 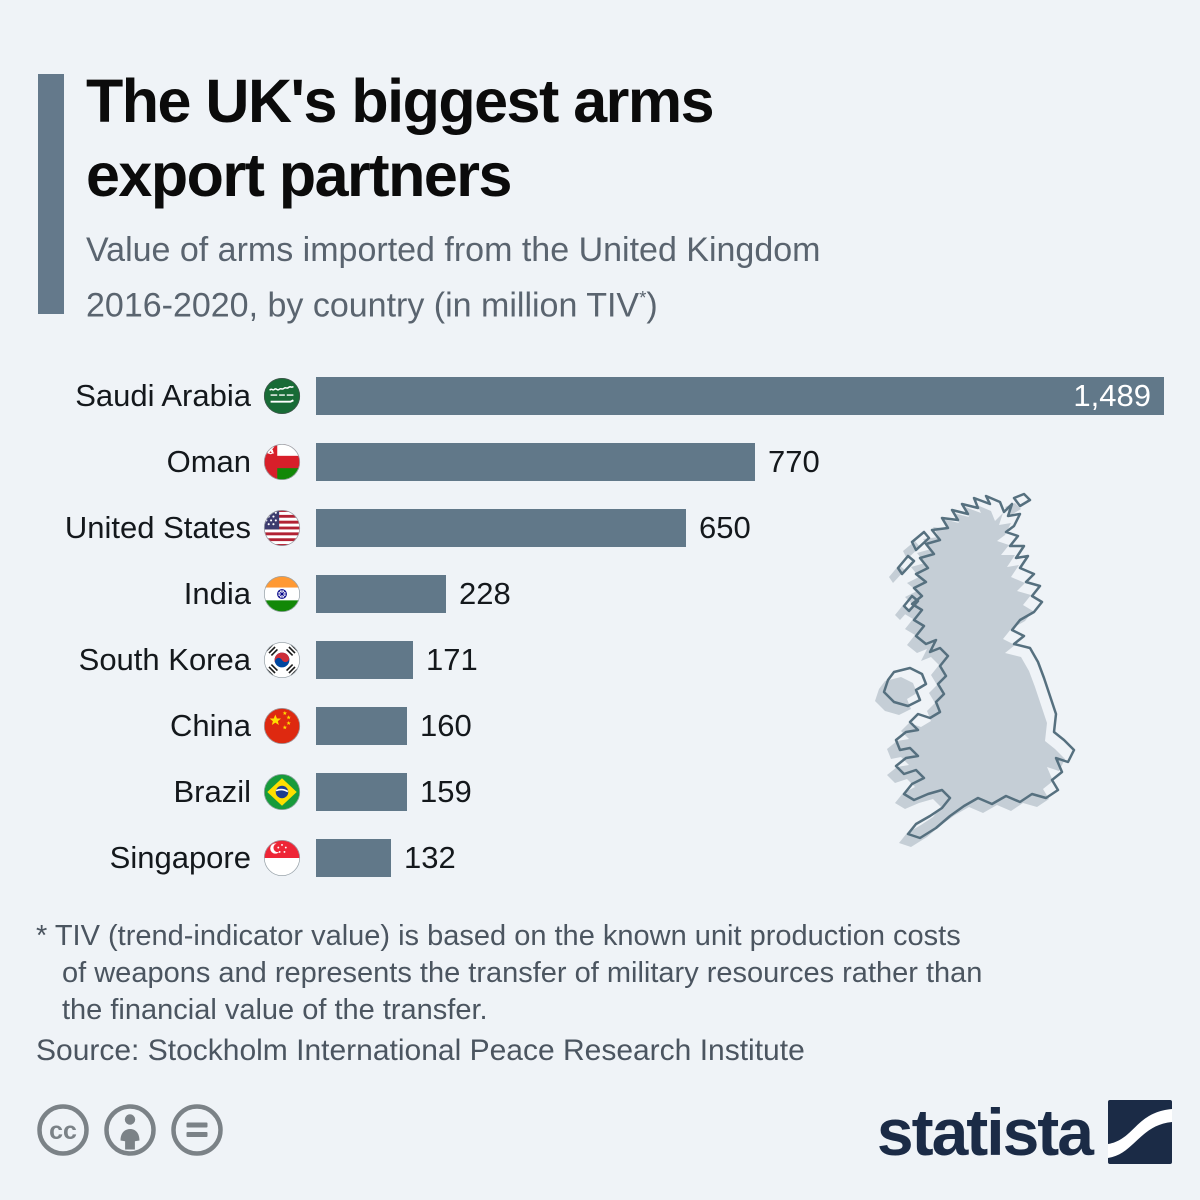 I want to click on united-states-flag-icon, so click(x=282, y=528).